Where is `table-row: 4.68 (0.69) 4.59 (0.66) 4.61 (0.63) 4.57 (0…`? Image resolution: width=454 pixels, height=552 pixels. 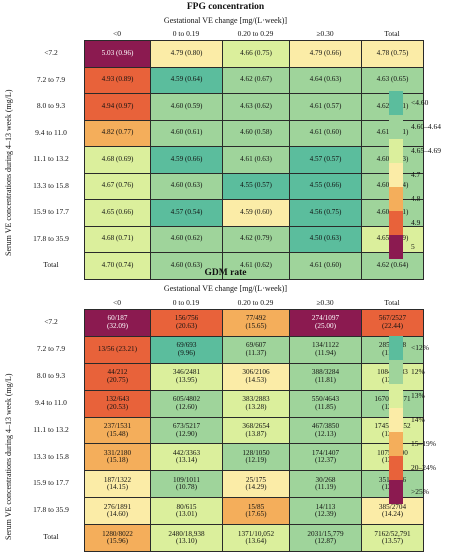
table-row: 4.68 (0.69) 4.59 (0.66) 4.61 (0.63) 4.57 (0… is located at coordinates (254, 160).